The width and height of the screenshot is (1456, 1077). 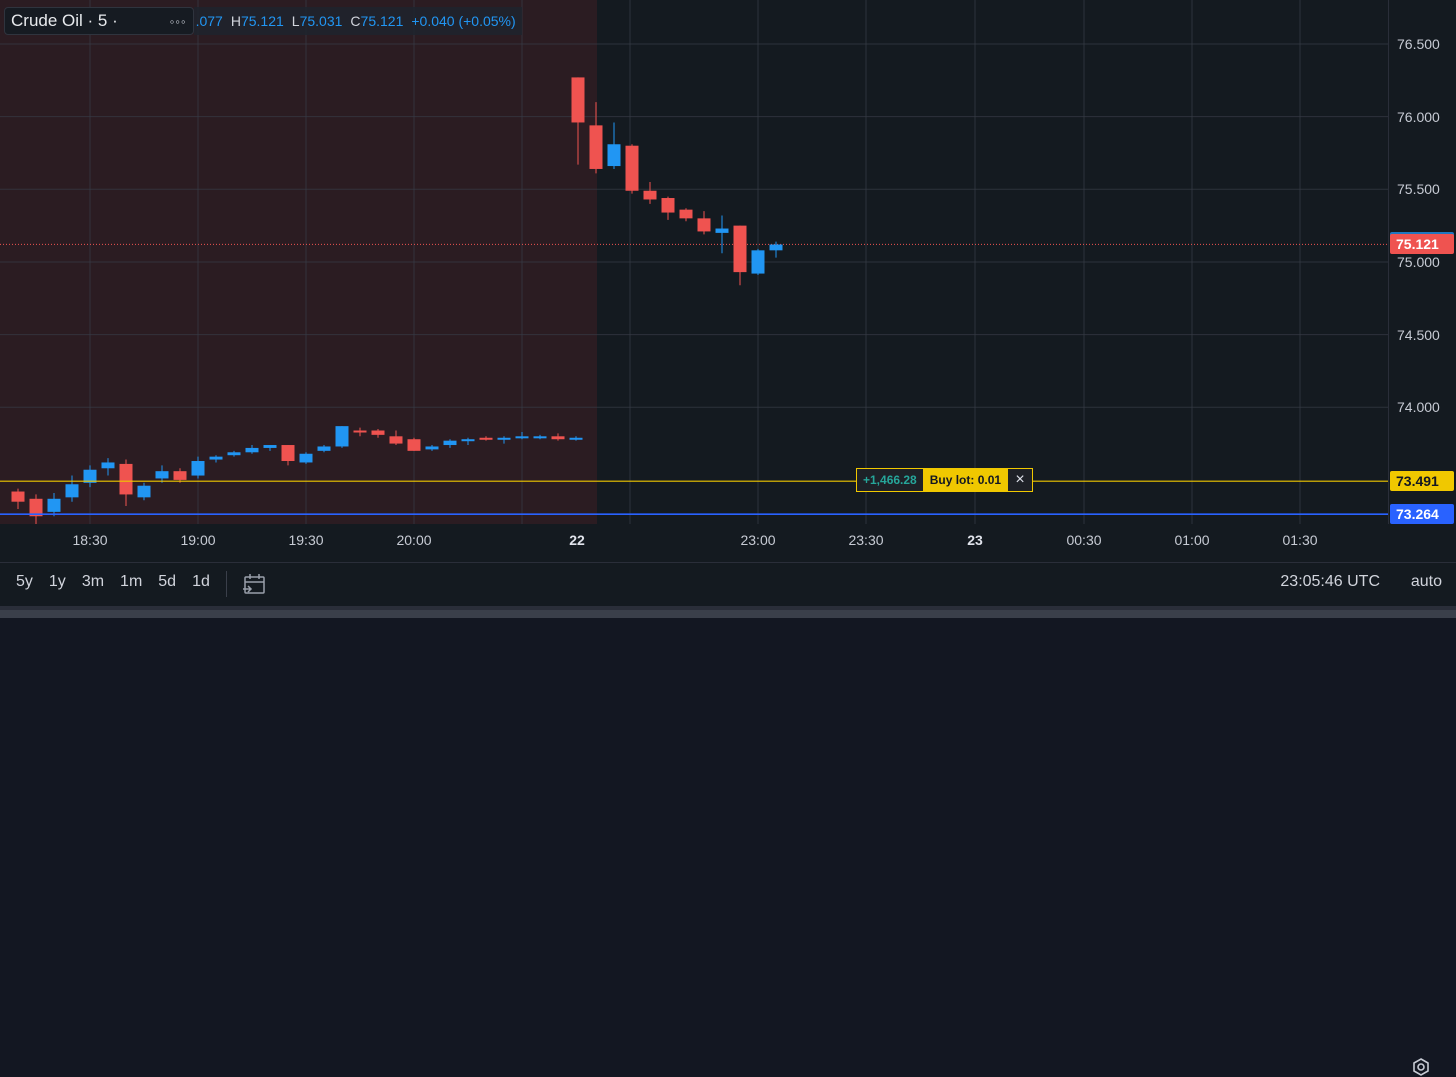 I want to click on symbol-name: Crude Oil · 5 ·, so click(x=64, y=20).